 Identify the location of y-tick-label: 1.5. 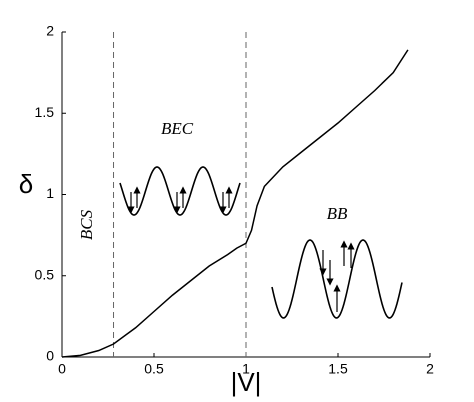
(45, 112).